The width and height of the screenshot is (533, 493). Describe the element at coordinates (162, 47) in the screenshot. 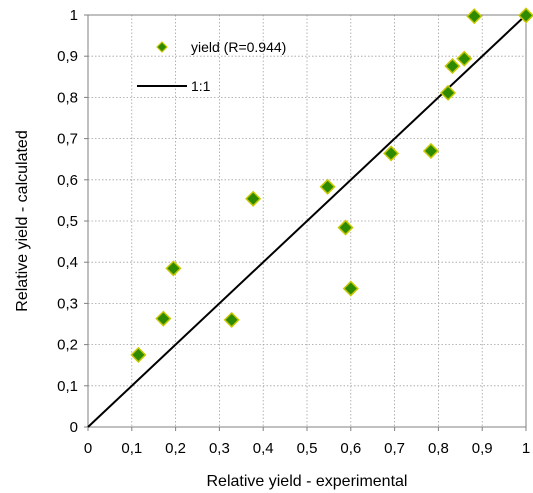

I see `legend-marker-yield` at that location.